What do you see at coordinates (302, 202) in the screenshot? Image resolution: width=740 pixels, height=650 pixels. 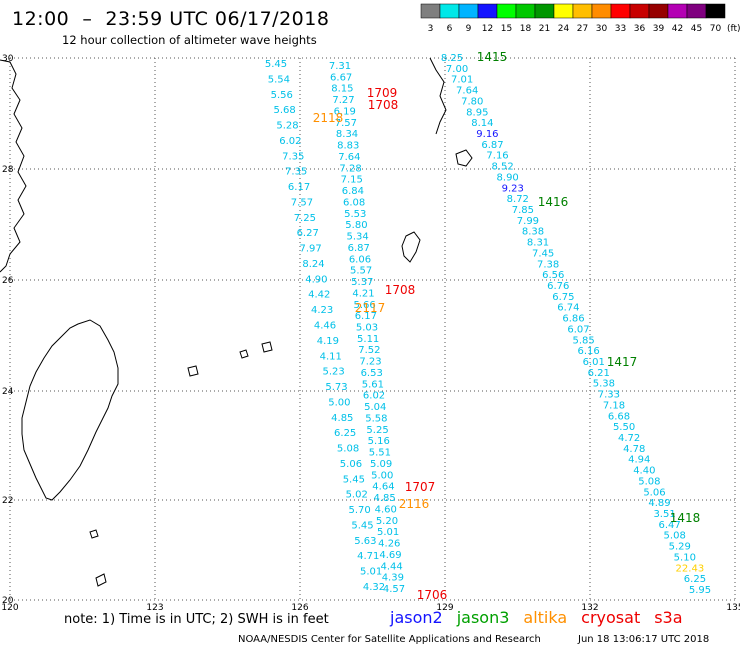 I see `wave-height-value: 7.57` at bounding box center [302, 202].